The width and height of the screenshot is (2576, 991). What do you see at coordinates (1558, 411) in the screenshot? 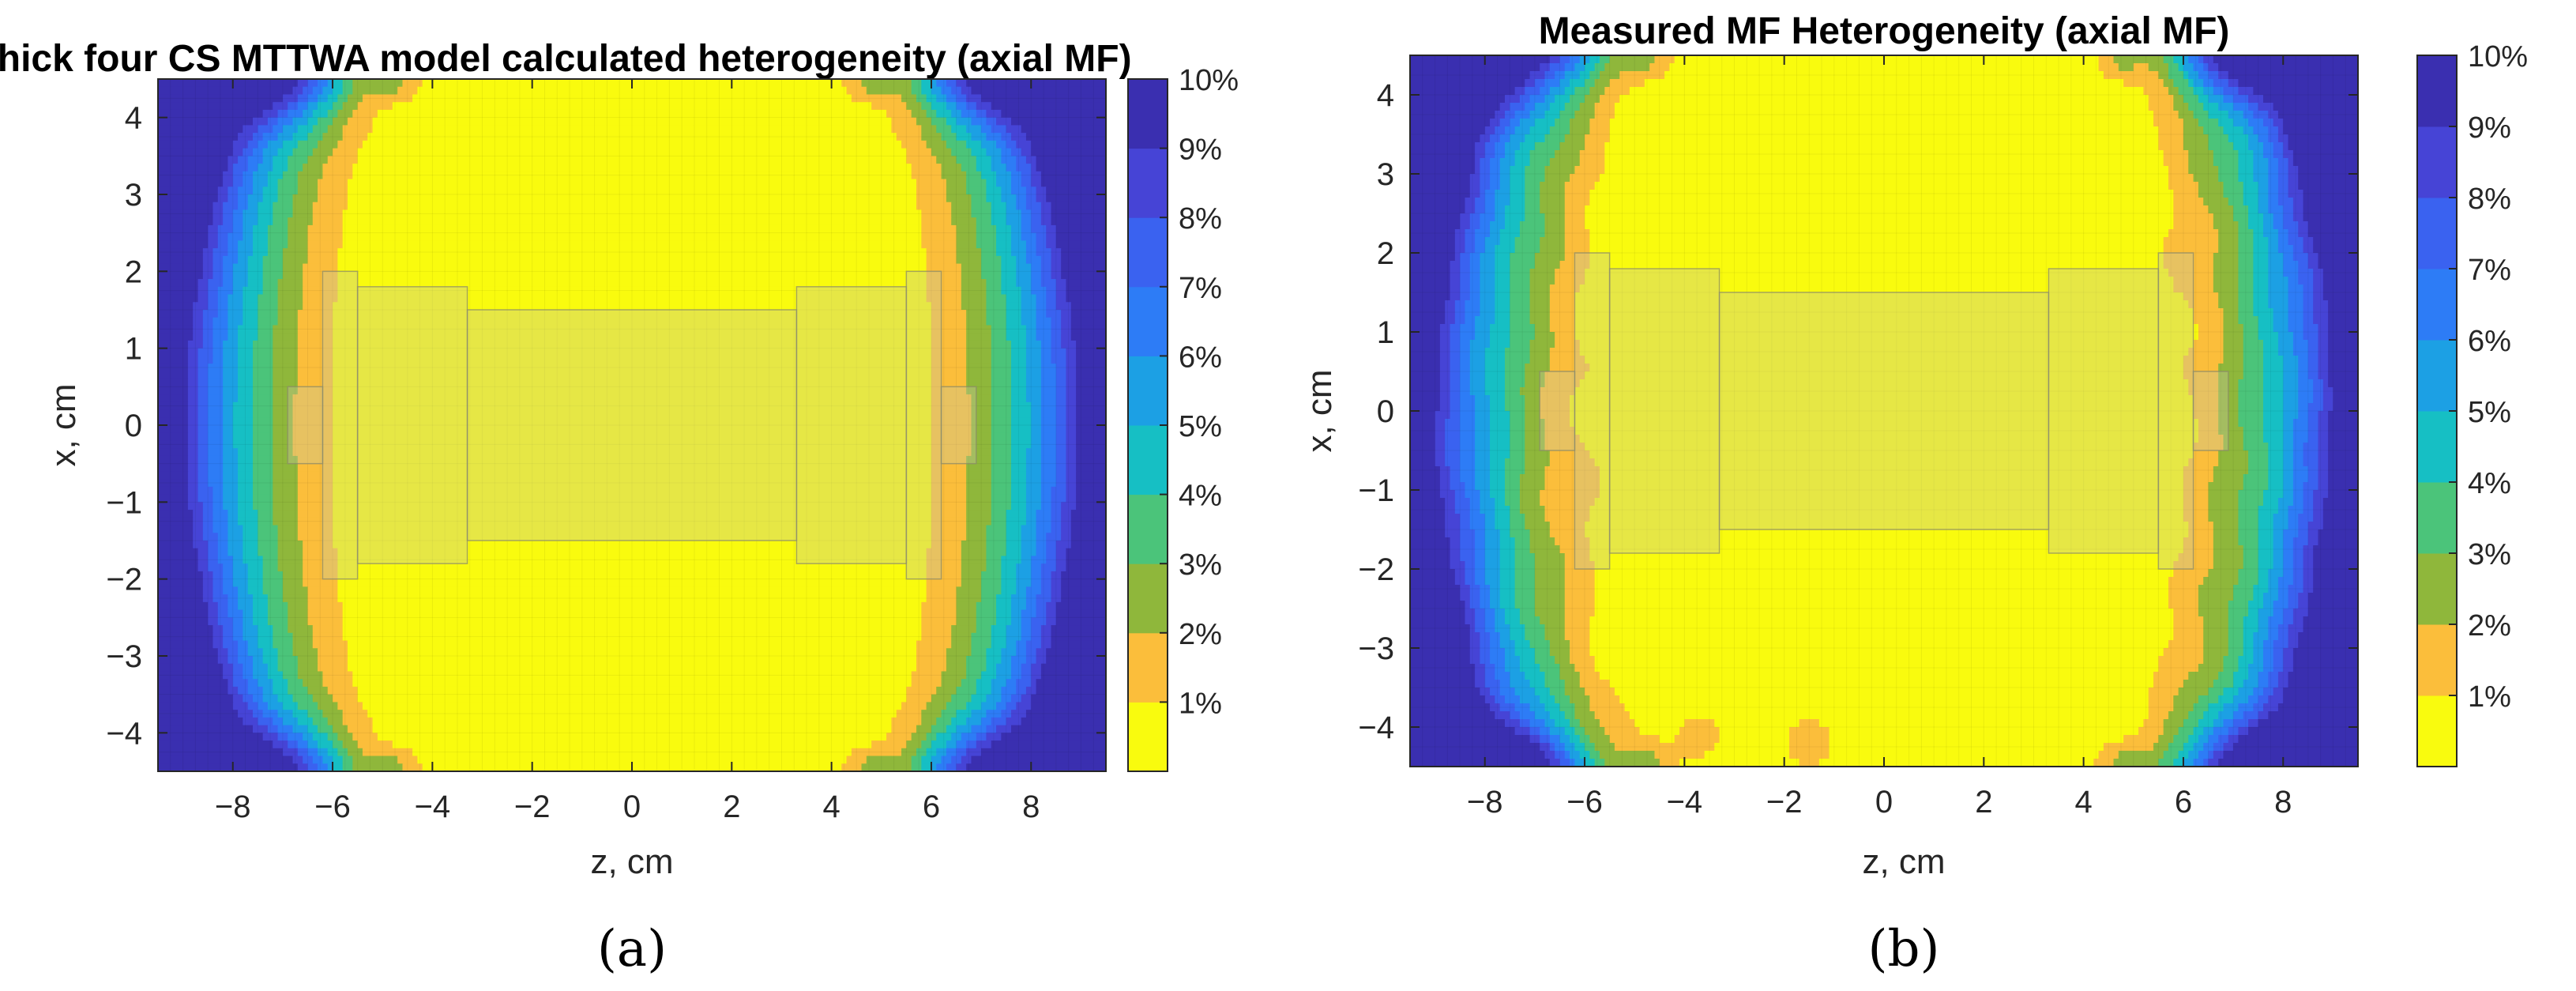
I see `coil-left-tab` at bounding box center [1558, 411].